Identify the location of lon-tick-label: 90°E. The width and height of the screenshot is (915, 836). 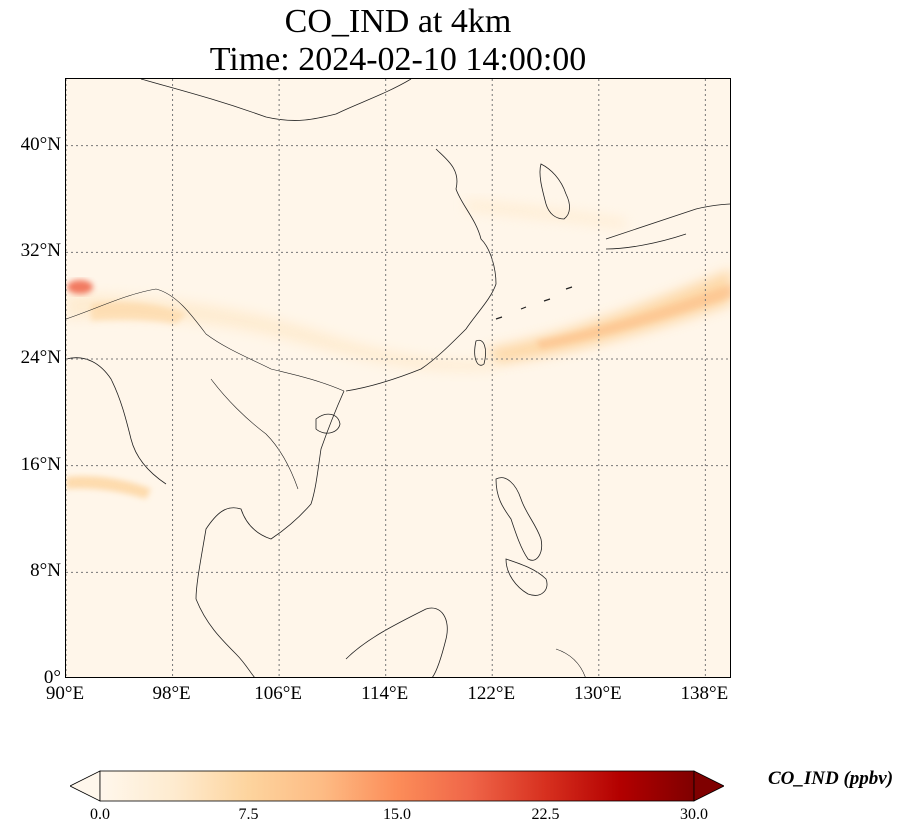
(65, 693).